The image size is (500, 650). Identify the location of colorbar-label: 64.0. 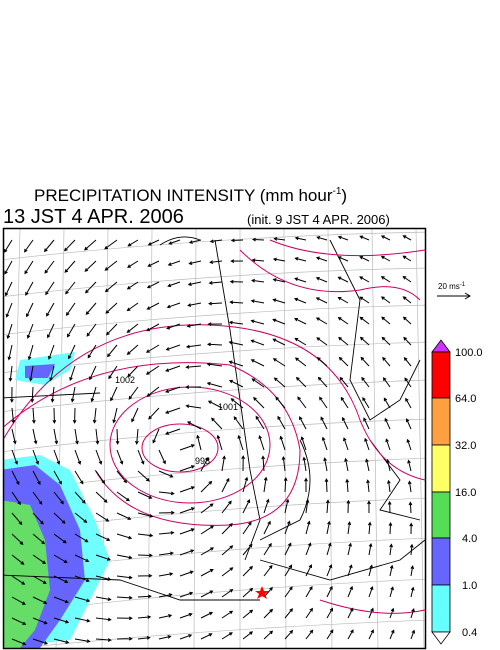
(465, 399).